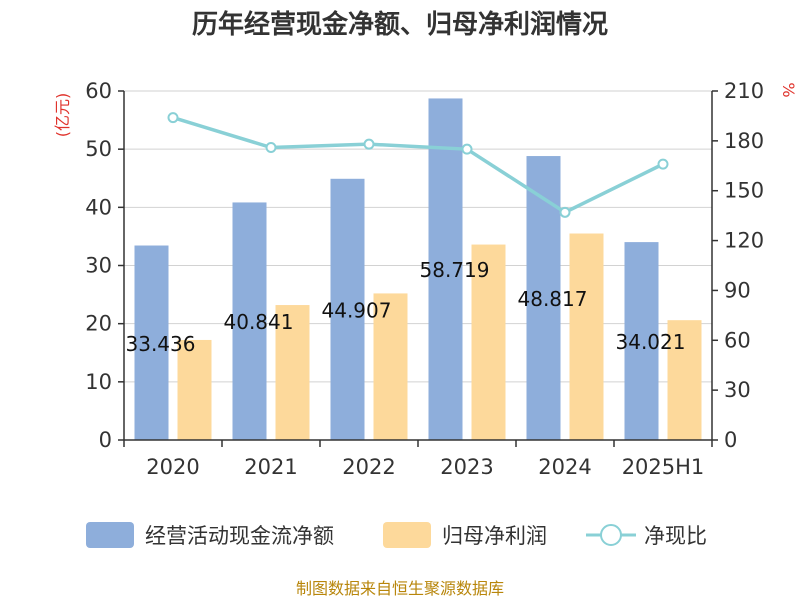 This screenshot has height=600, width=800. Describe the element at coordinates (744, 191) in the screenshot. I see `right-tick-label: 150` at that location.